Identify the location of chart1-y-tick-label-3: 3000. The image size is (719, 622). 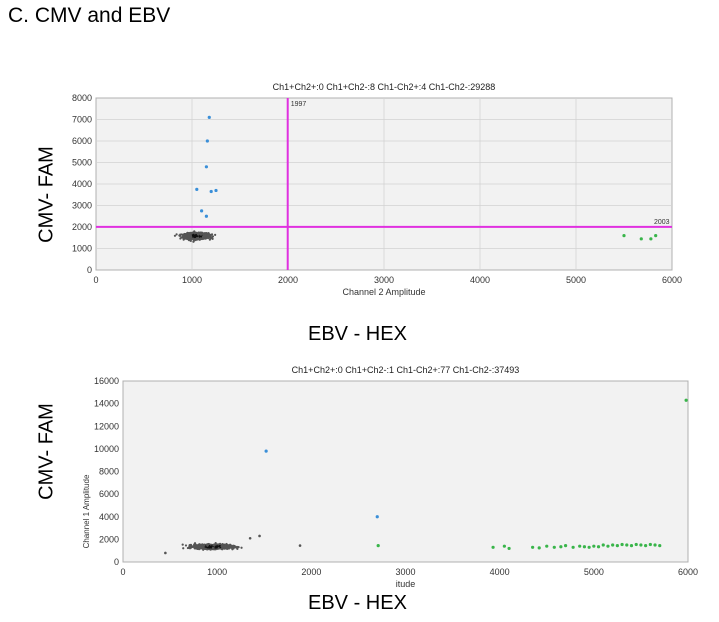
(82, 206).